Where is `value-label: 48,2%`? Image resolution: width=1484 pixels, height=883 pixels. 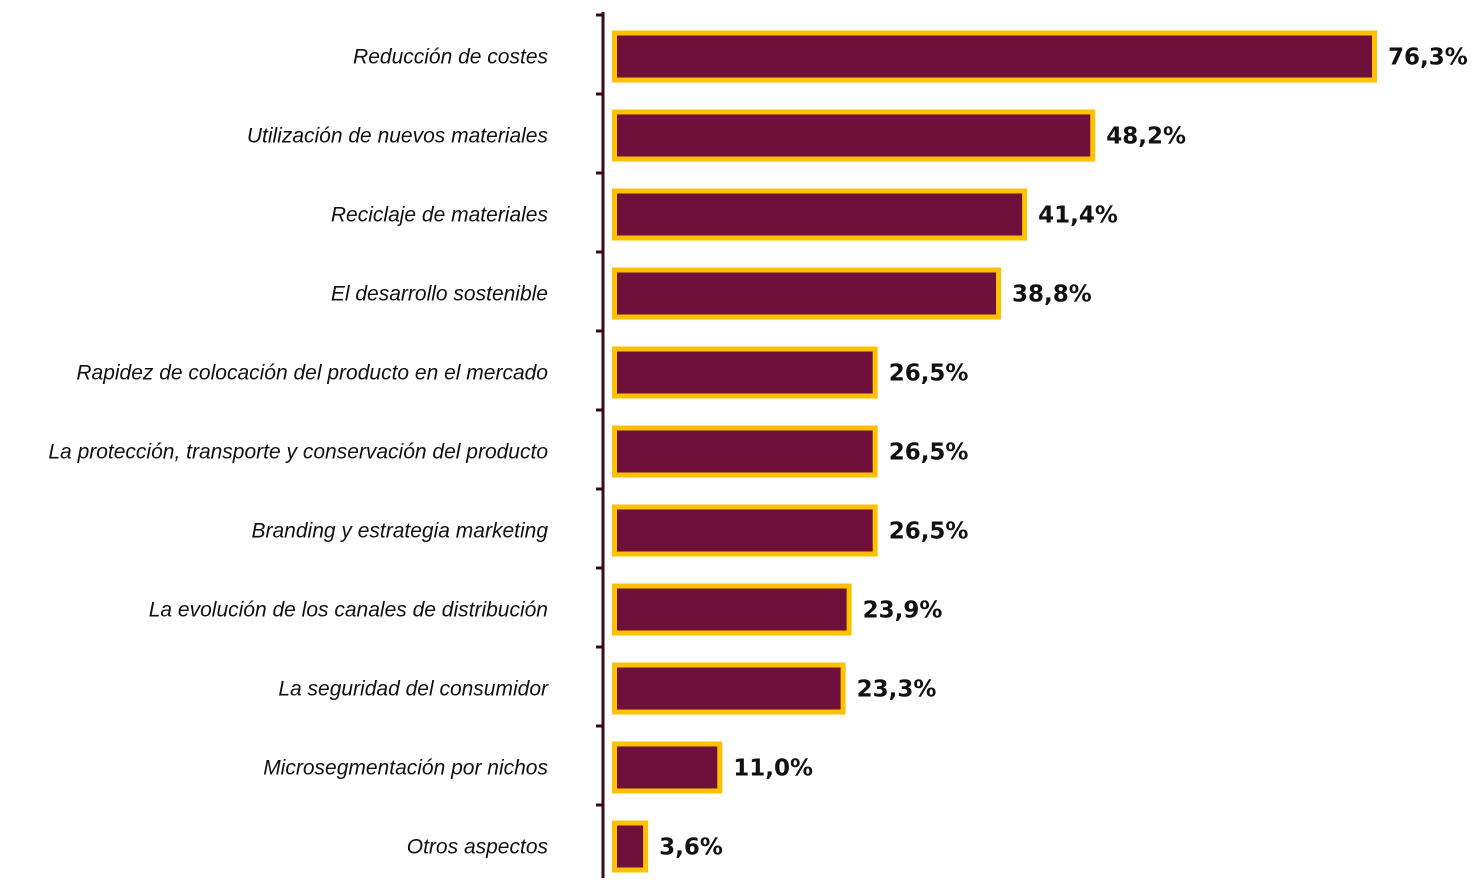
value-label: 48,2% is located at coordinates (1146, 137).